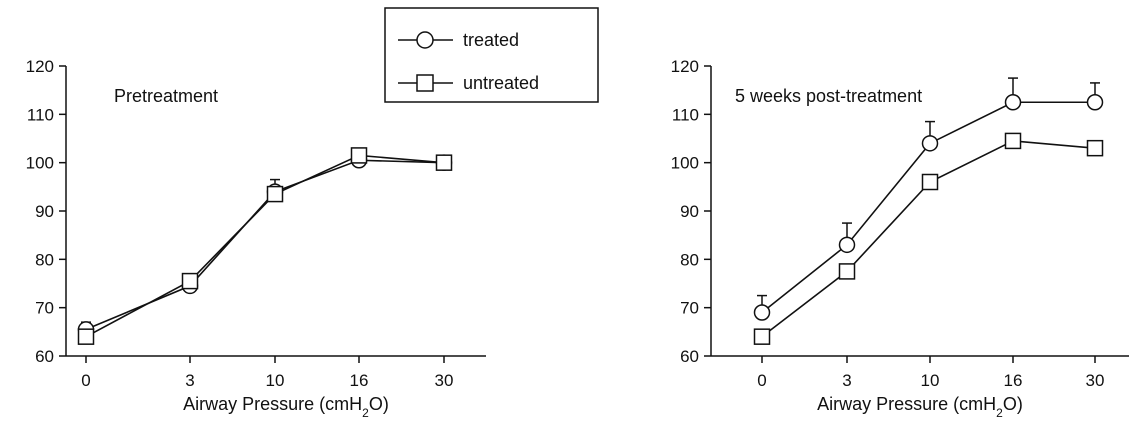  I want to click on panel-title: Pretreatment, so click(166, 96).